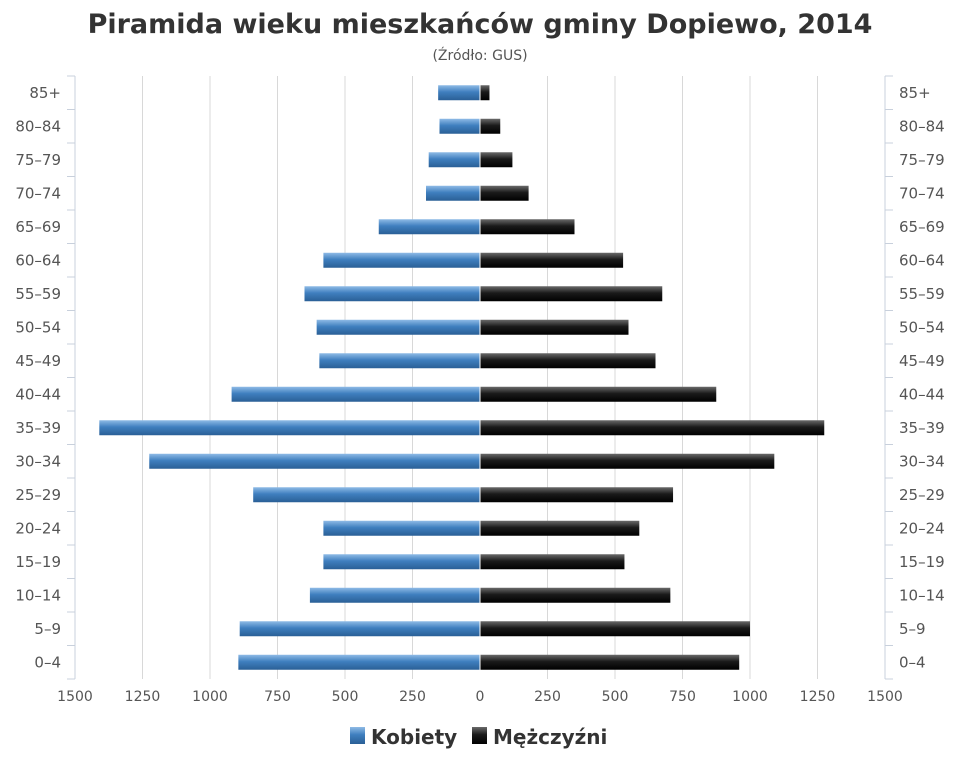  Describe the element at coordinates (38, 595) in the screenshot. I see `category-label-left: 10–14` at that location.